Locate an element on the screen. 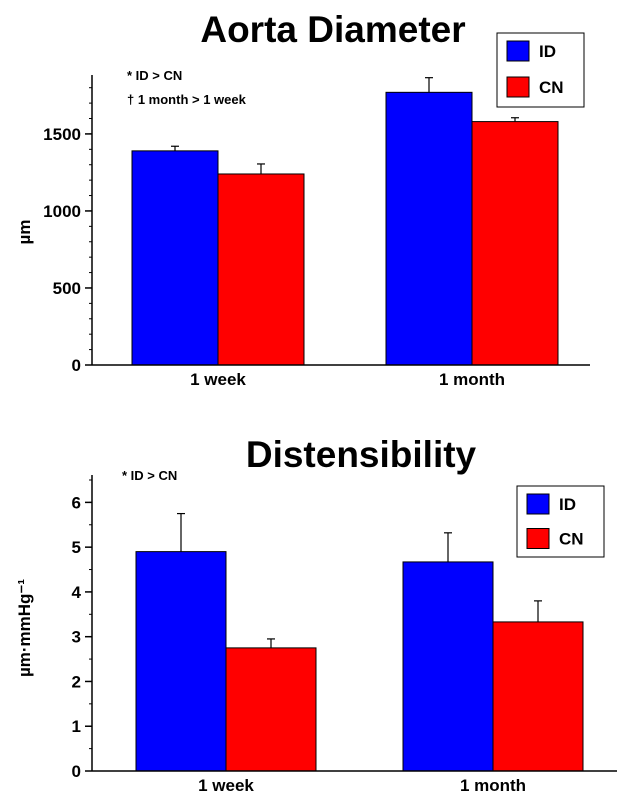  y-tick-label: 1000 is located at coordinates (62, 211).